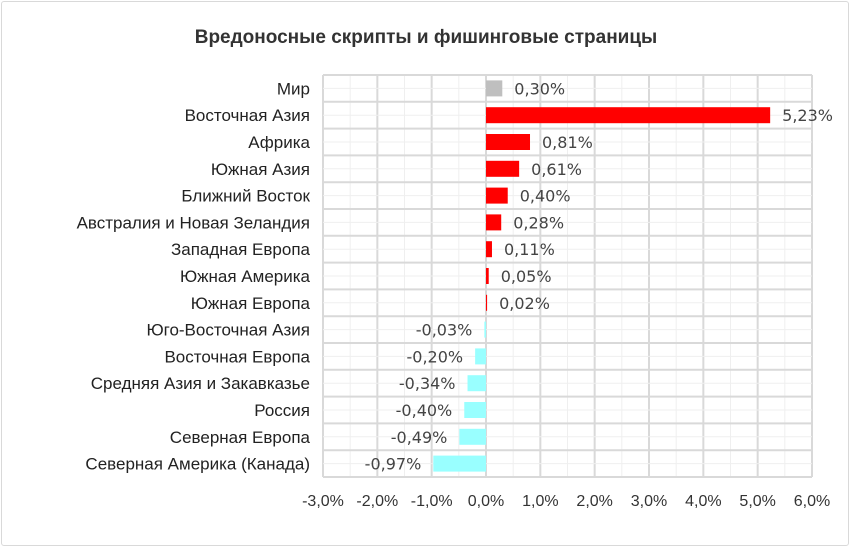 The height and width of the screenshot is (549, 852). Describe the element at coordinates (539, 88) in the screenshot. I see `data-label: 0,30%` at that location.